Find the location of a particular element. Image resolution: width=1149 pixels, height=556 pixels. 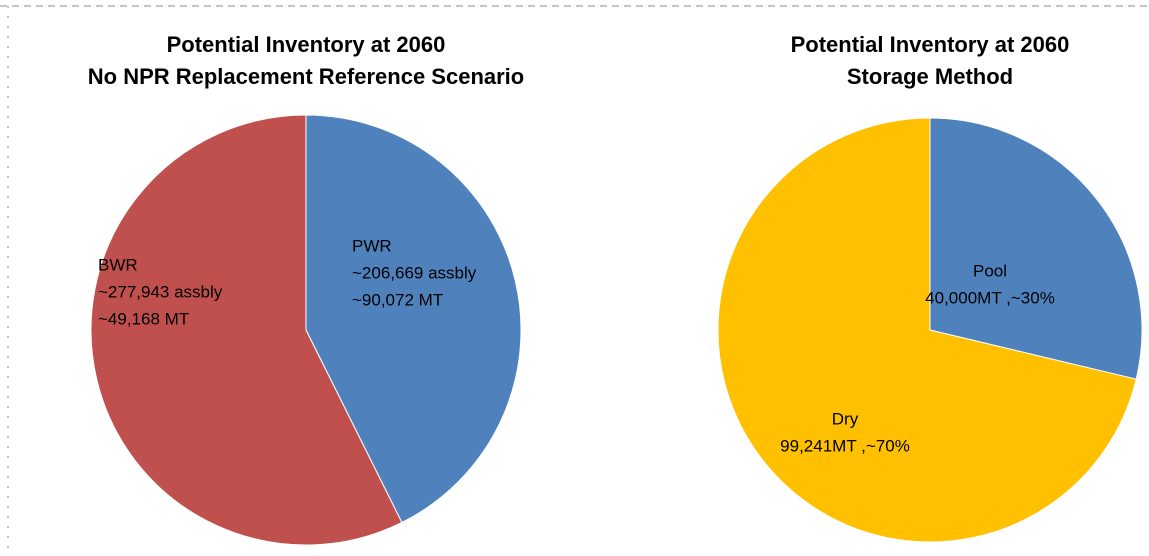

value-label: ~277,943 assbly is located at coordinates (160, 291).